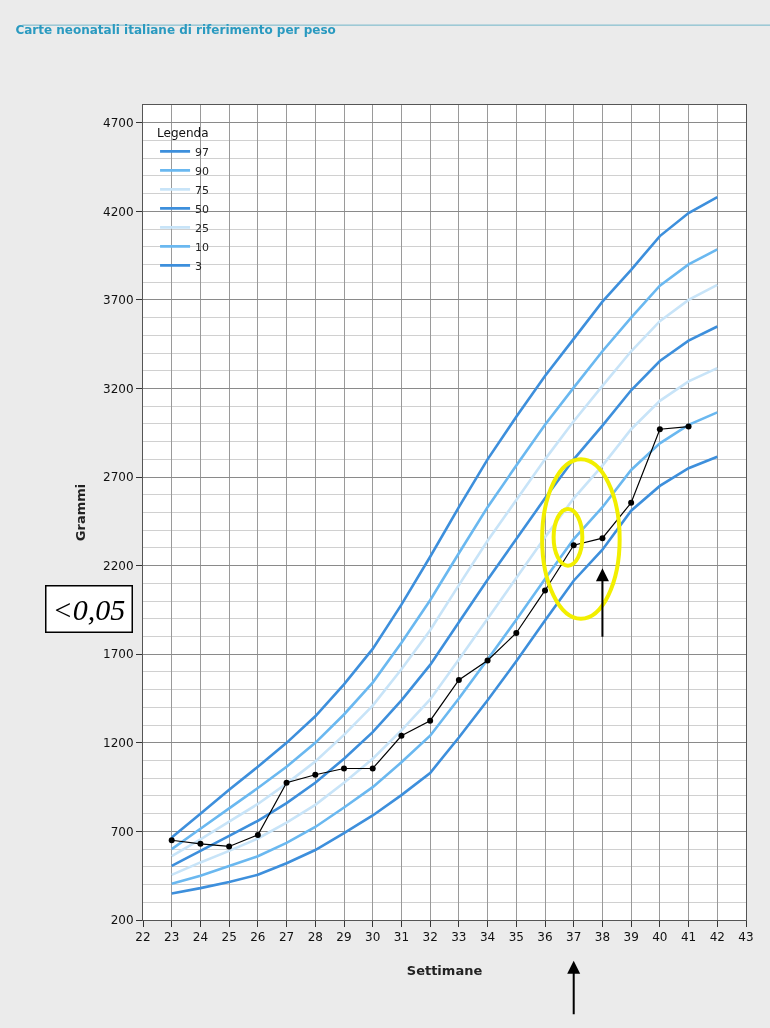  What do you see at coordinates (183, 132) in the screenshot?
I see `legend-title: Legenda` at bounding box center [183, 132].